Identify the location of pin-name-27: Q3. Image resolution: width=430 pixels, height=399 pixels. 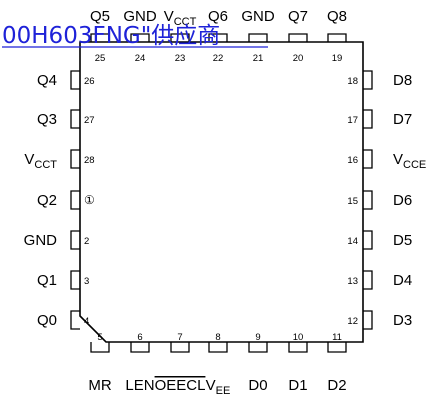
(47, 119).